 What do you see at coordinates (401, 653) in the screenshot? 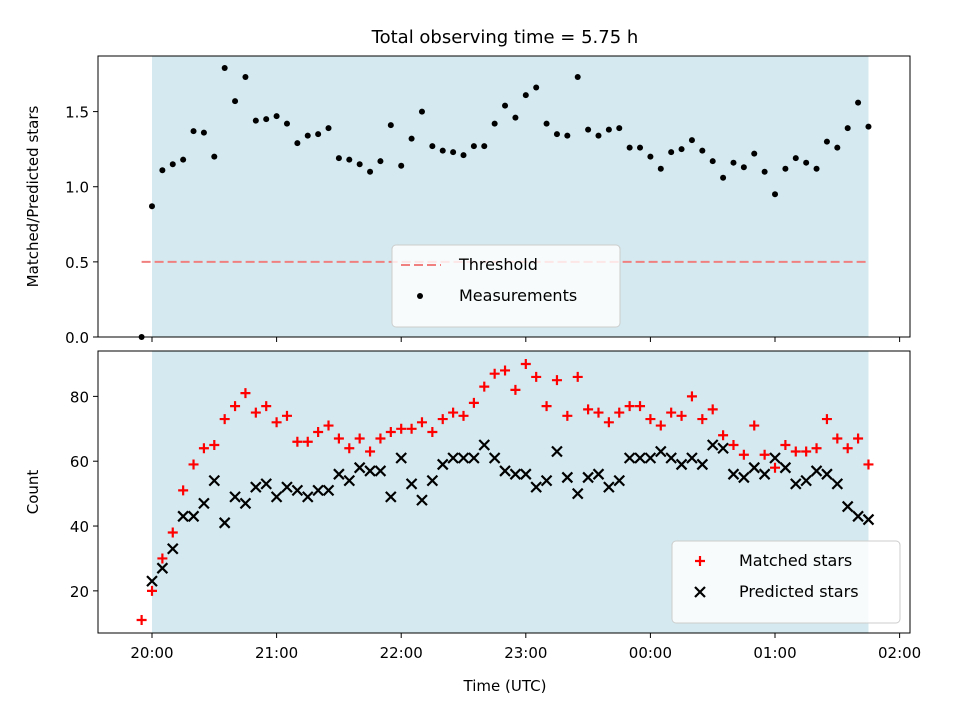
I see `x-tick-label: 22:00` at bounding box center [401, 653].